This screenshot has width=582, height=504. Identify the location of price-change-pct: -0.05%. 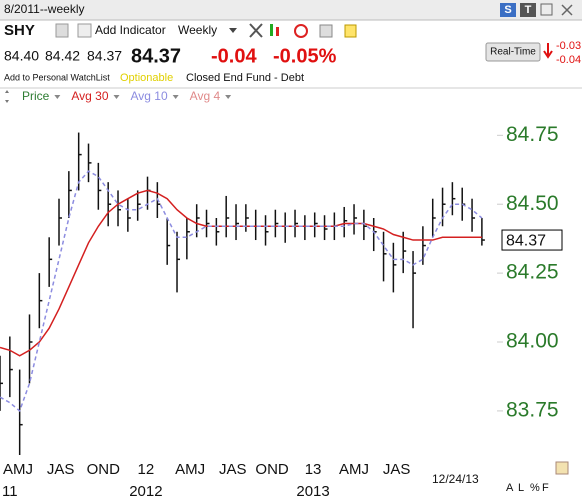
(305, 56).